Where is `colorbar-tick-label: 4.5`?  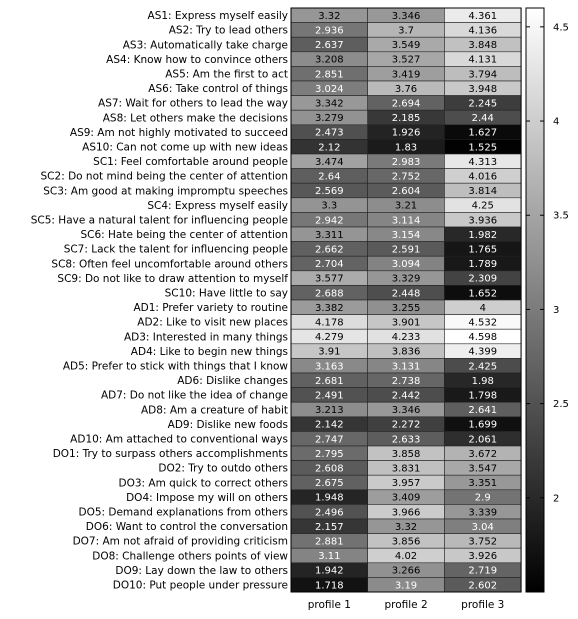 colorbar-tick-label: 4.5 is located at coordinates (561, 27).